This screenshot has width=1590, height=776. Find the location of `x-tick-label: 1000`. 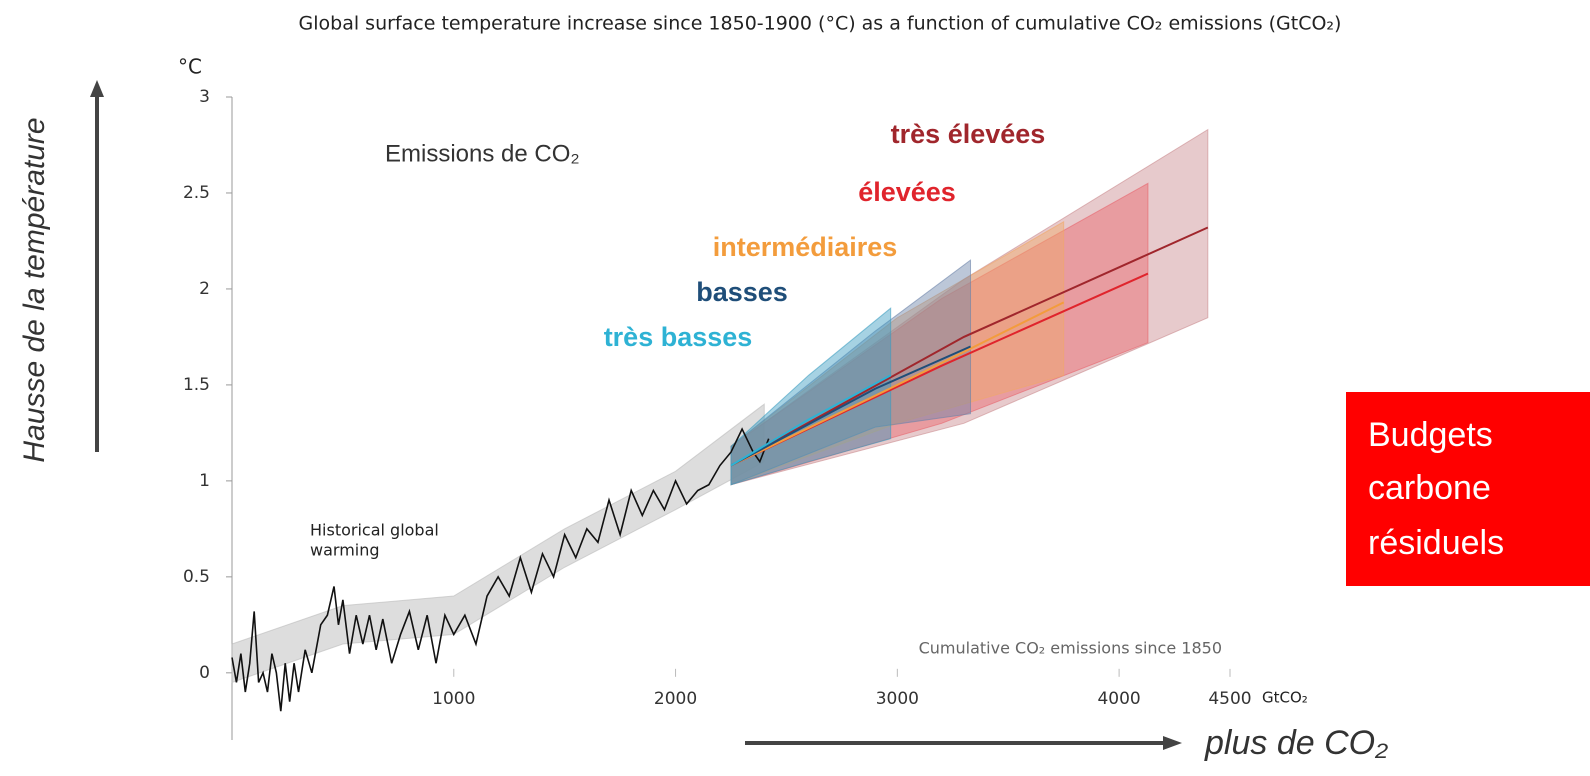

x-tick-label: 1000 is located at coordinates (453, 699).